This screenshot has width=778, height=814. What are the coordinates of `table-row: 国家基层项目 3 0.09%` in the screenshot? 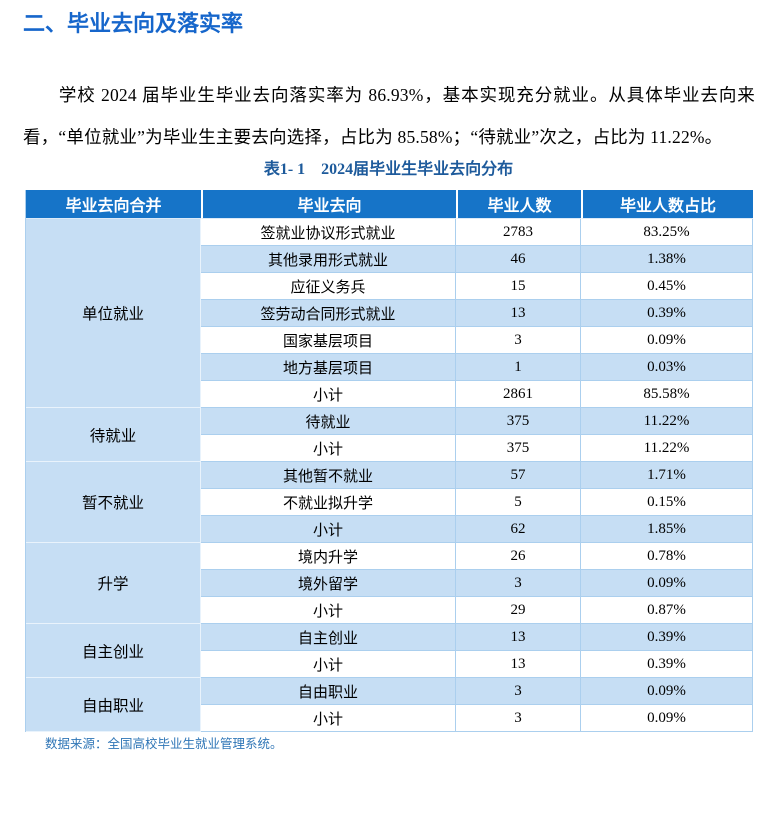 It's located at (389, 340).